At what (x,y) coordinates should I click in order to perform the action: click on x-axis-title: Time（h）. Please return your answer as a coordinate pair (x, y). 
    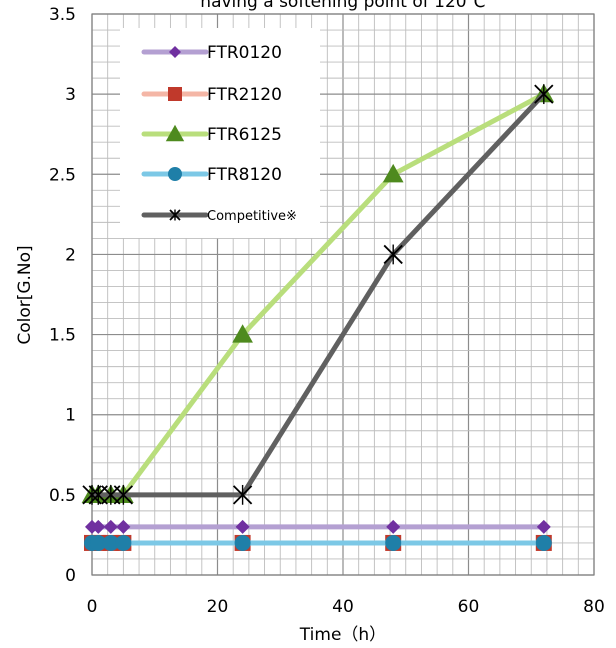
    Looking at the image, I should click on (342, 635).